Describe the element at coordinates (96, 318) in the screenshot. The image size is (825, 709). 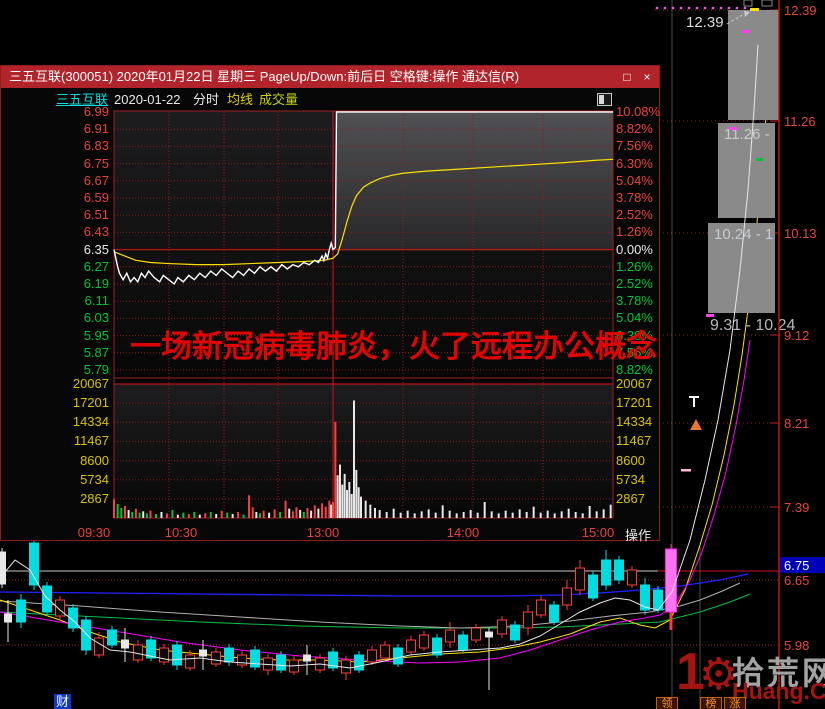
I see `price-axis-label: 6.03` at that location.